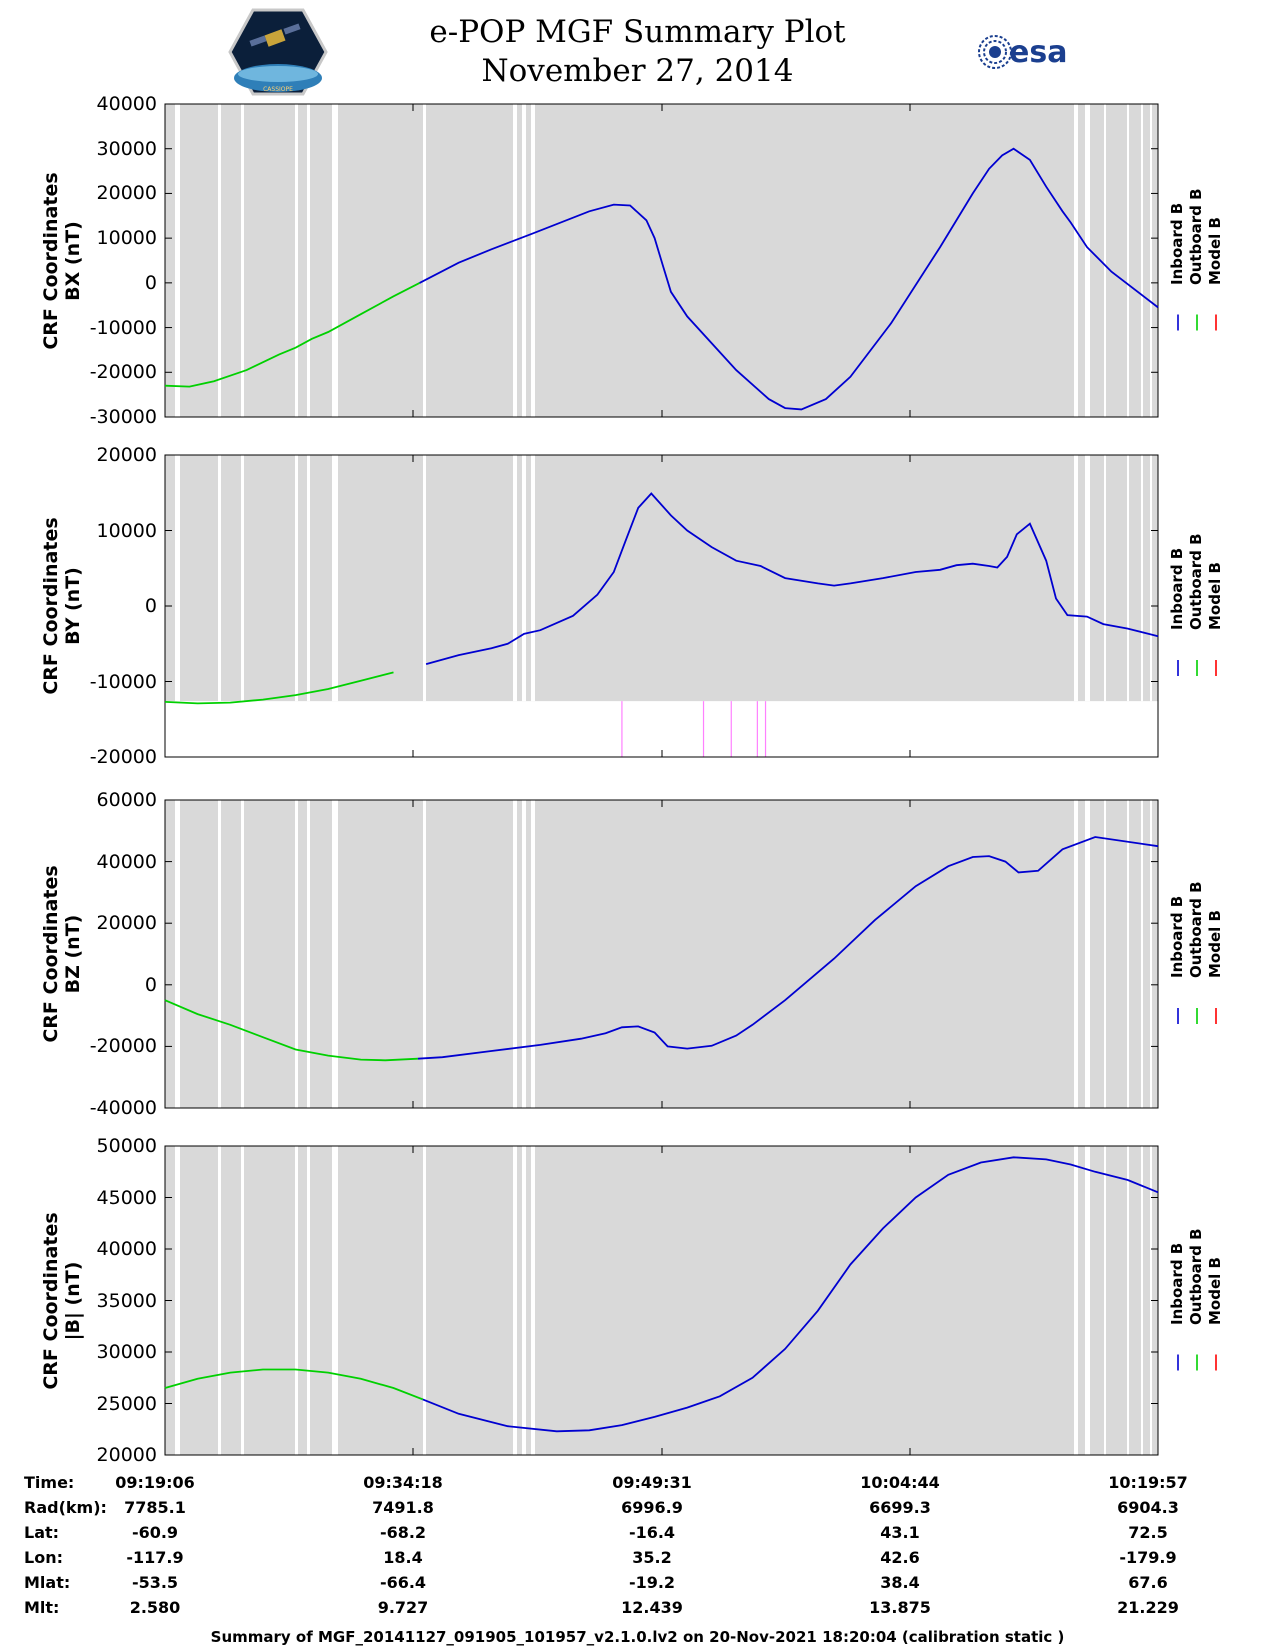  I want to click on y-tick-label: -40000, so click(123, 1108).